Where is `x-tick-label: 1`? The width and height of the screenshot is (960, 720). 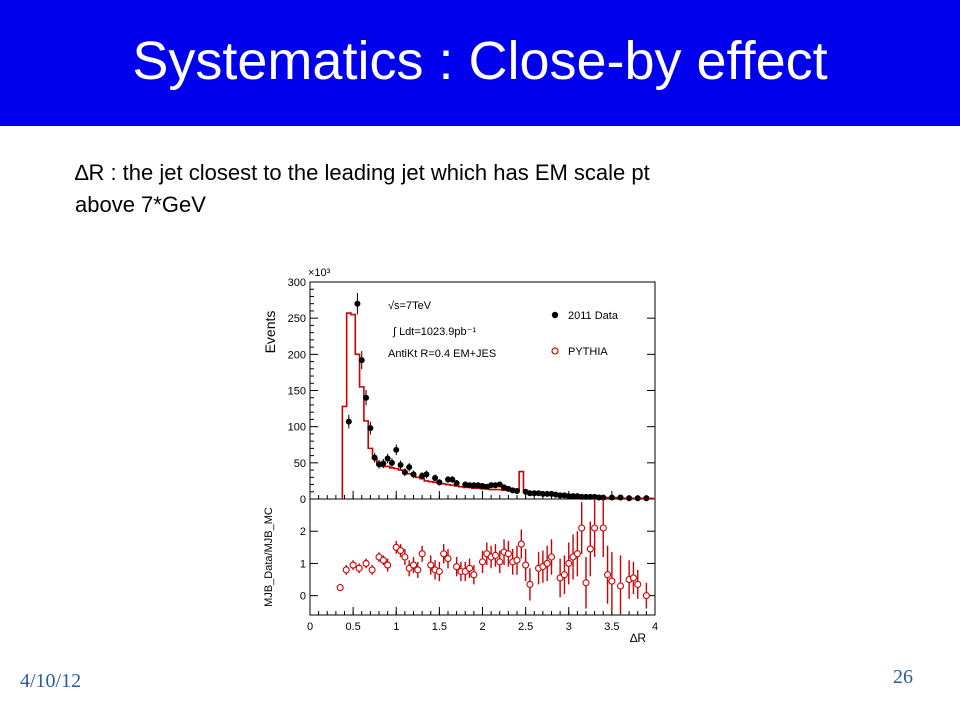 x-tick-label: 1 is located at coordinates (396, 627).